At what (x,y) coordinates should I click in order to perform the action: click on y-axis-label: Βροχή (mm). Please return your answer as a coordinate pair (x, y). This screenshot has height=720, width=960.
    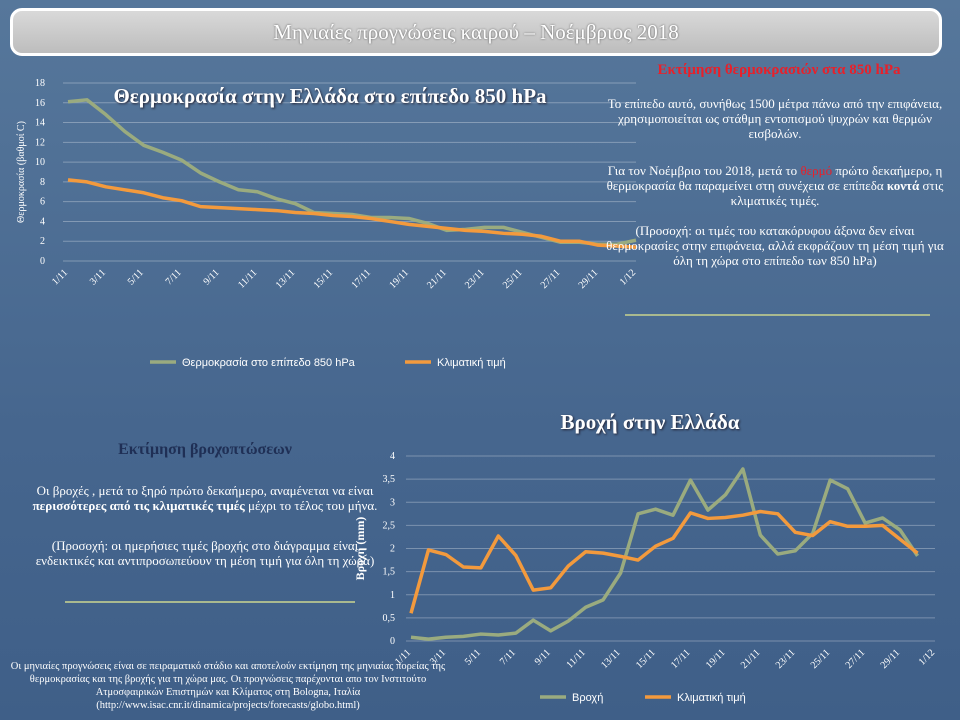
    Looking at the image, I should click on (360, 549).